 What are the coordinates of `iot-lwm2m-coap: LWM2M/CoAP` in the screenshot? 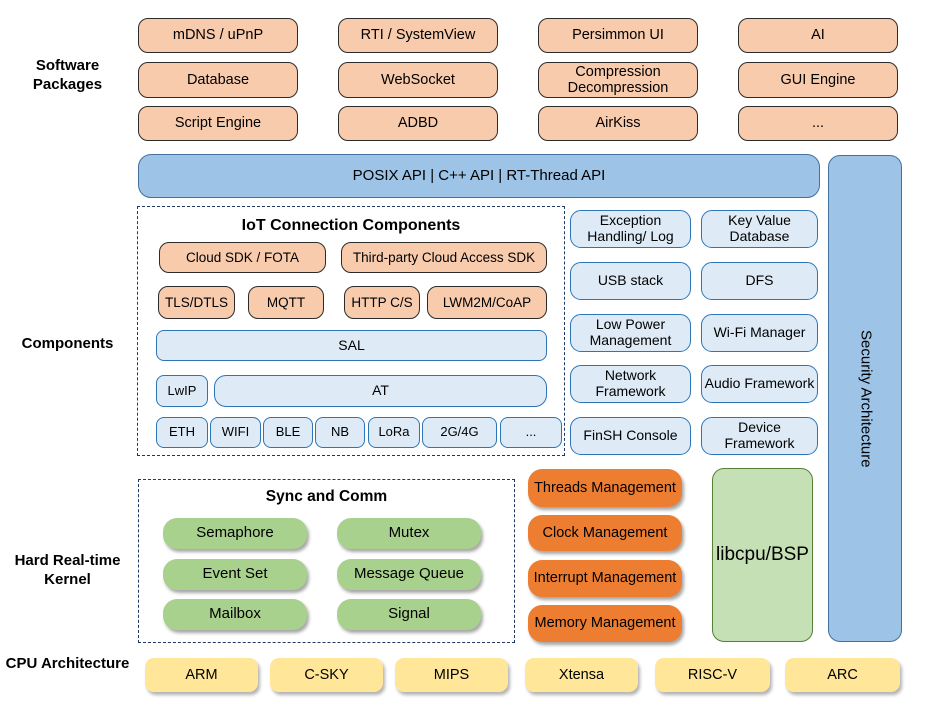 It's located at (487, 302).